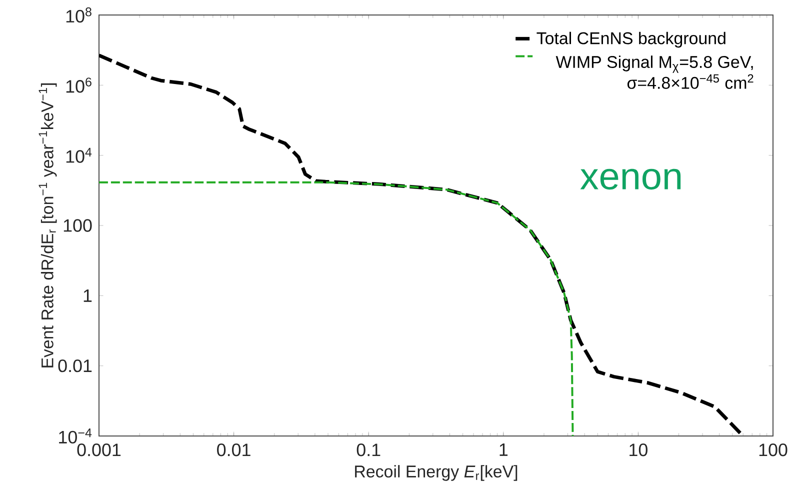  I want to click on y-tick-label: 1, so click(88, 295).